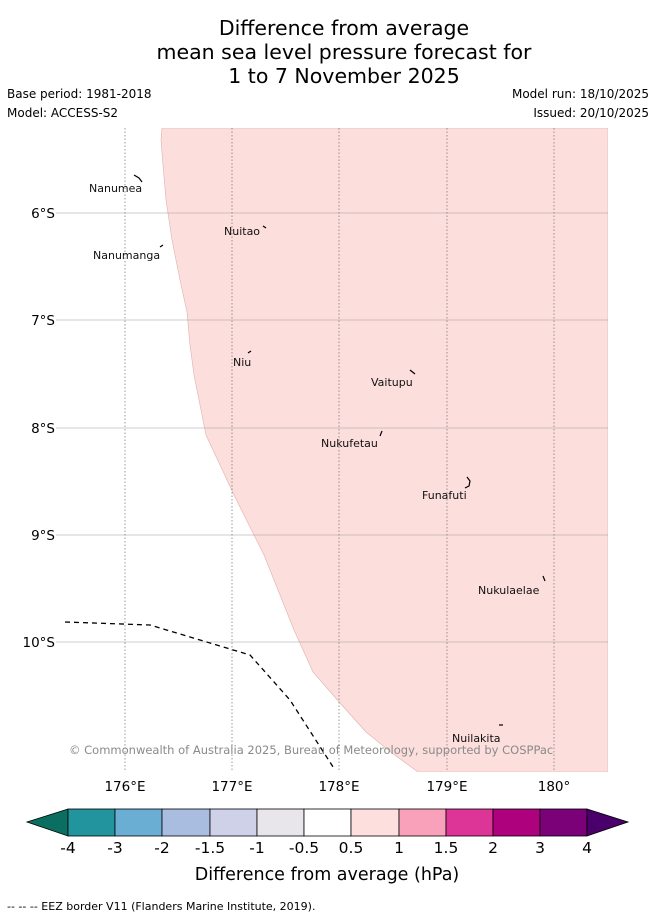 The width and height of the screenshot is (655, 919). Describe the element at coordinates (47, 822) in the screenshot. I see `colorbar-arrow-low` at that location.